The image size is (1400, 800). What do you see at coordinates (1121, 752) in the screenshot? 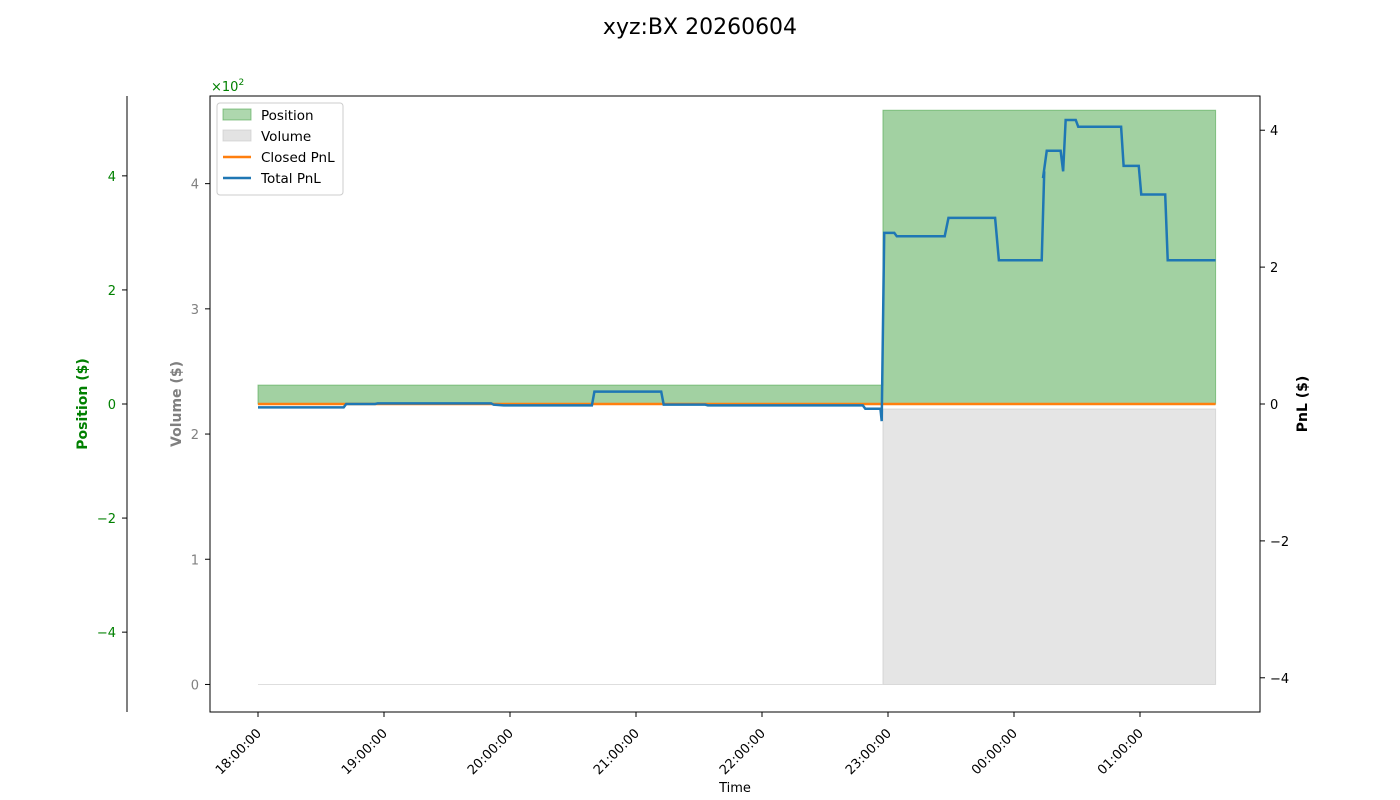
I see `x-tick-label: 01:00:00` at bounding box center [1121, 752].